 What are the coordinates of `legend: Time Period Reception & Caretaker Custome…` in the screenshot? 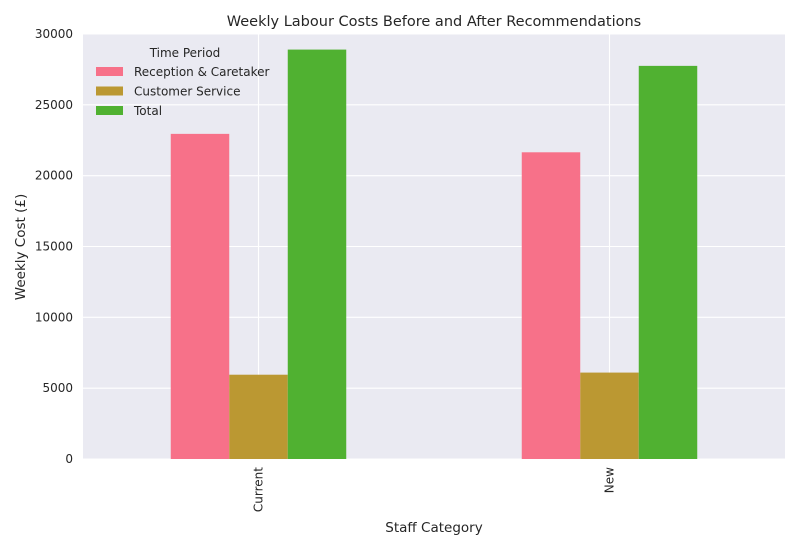 It's located at (183, 82).